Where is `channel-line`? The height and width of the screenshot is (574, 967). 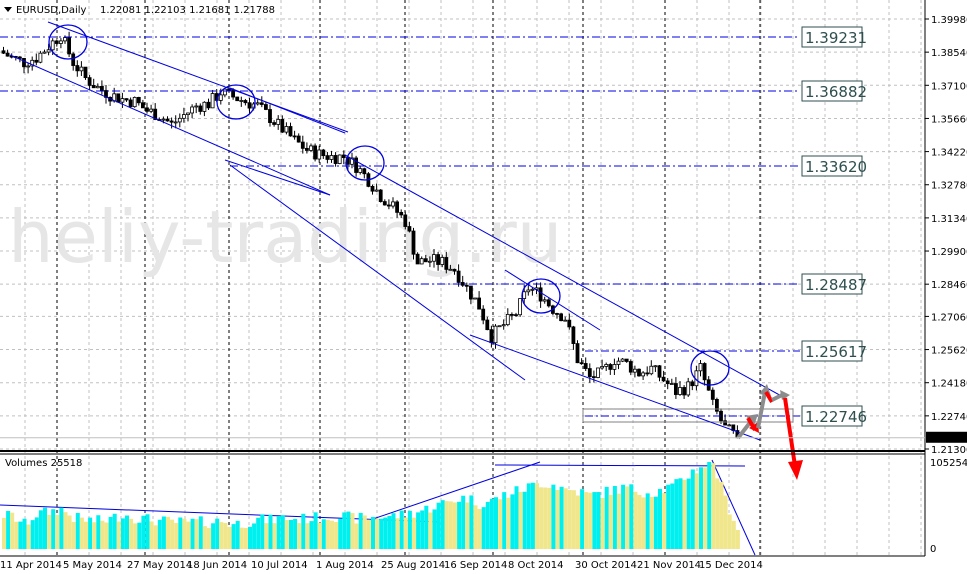
channel-line is located at coordinates (170, 125).